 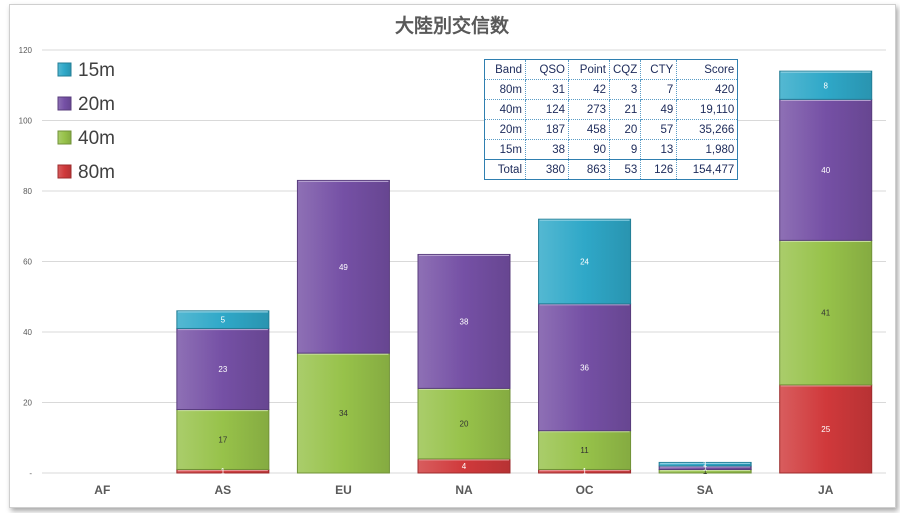 I want to click on table-cell: 187, so click(x=547, y=129).